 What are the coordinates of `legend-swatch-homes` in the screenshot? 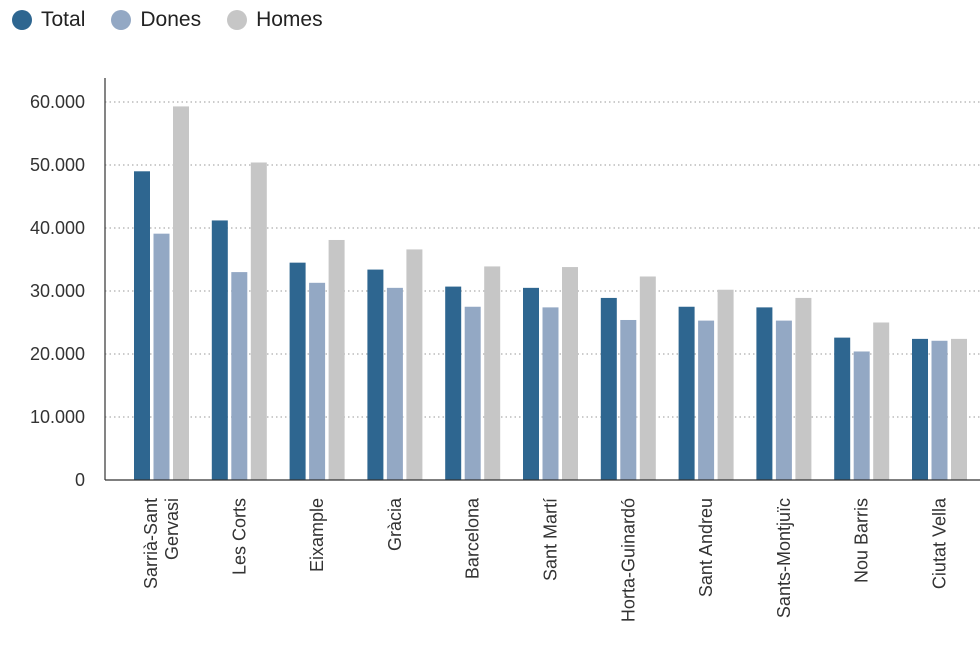 It's located at (237, 20).